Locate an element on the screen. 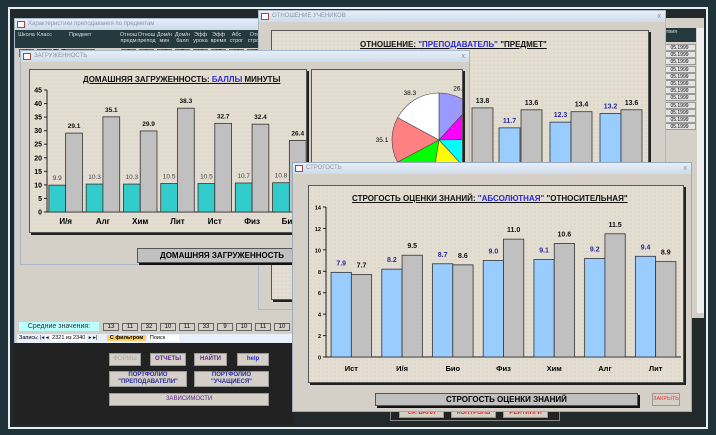  data-label: 29.9 is located at coordinates (148, 124).